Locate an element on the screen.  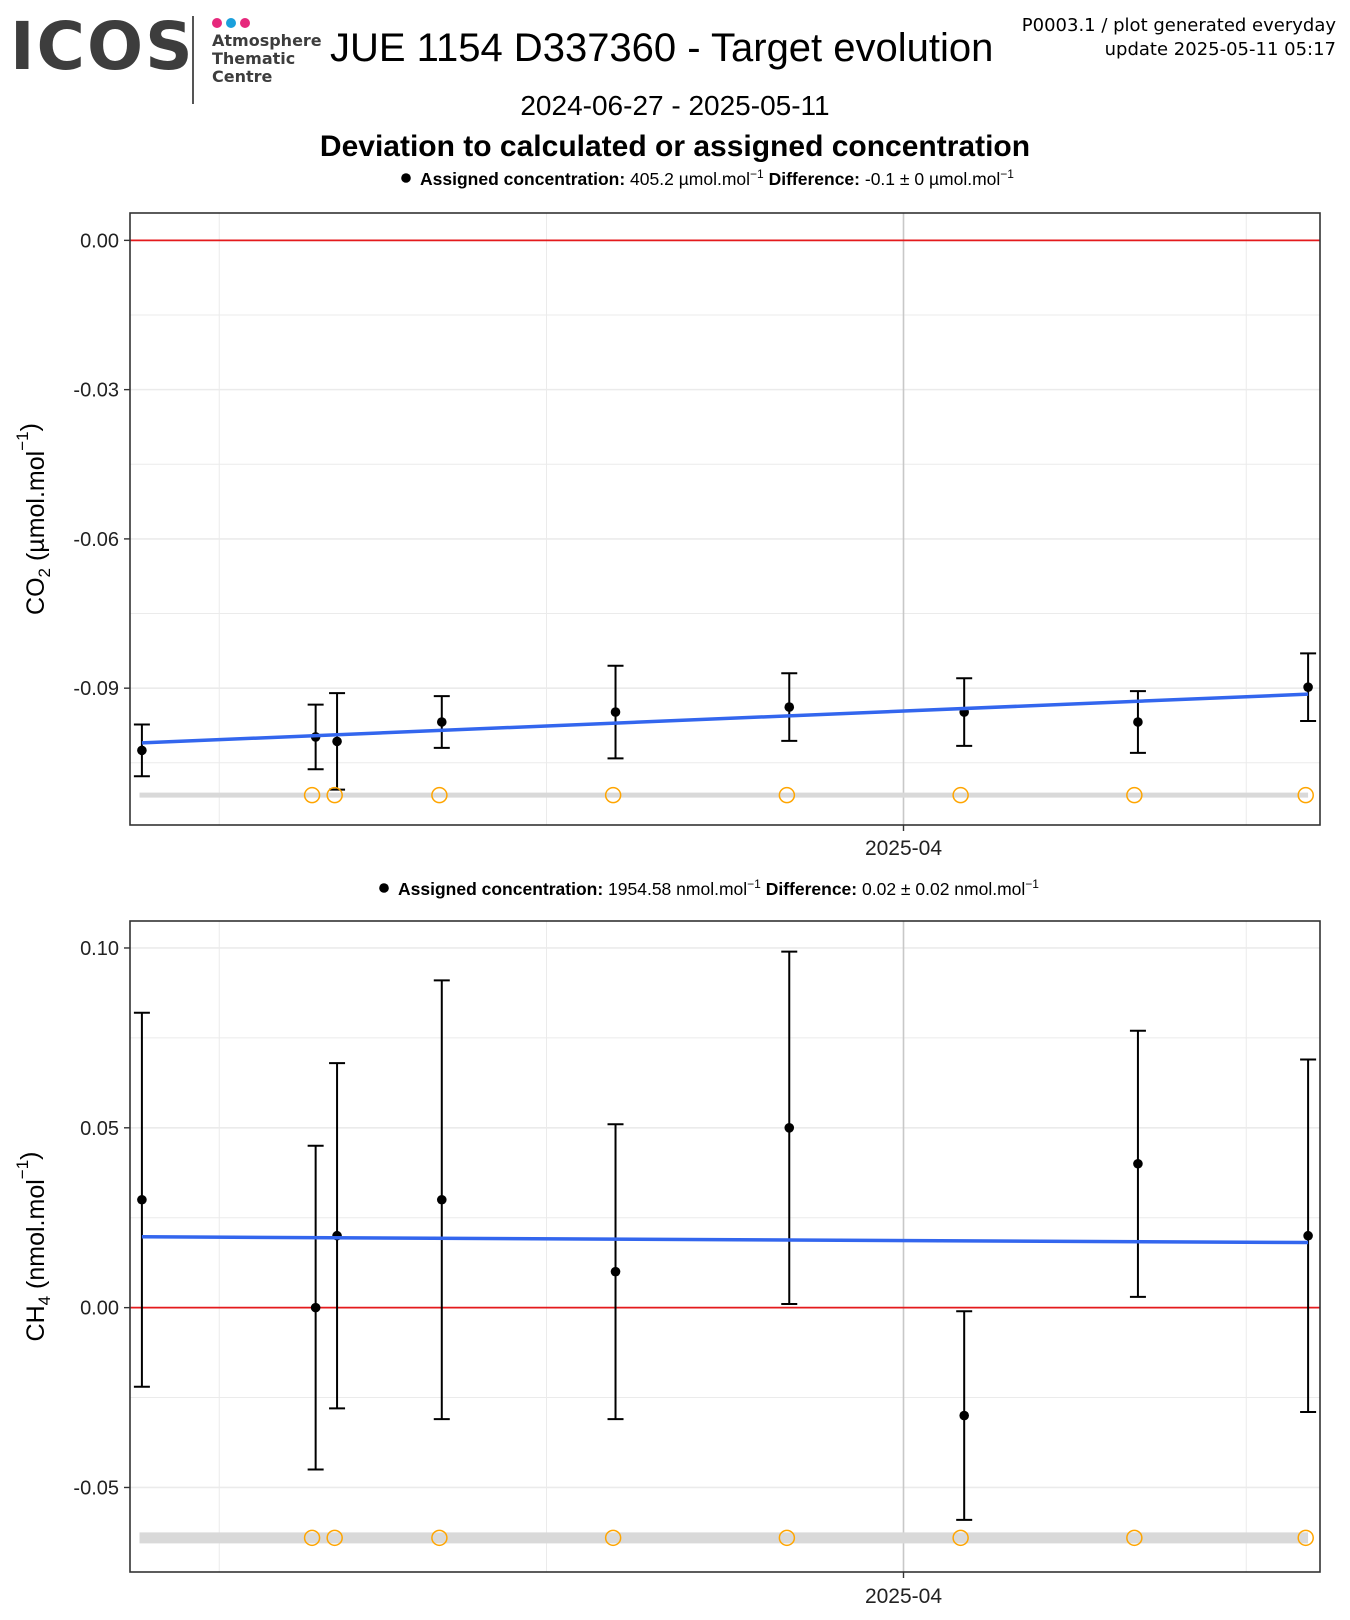
y-axis-label: CH4 (nmol.mol−1) is located at coordinates (33, 1247).